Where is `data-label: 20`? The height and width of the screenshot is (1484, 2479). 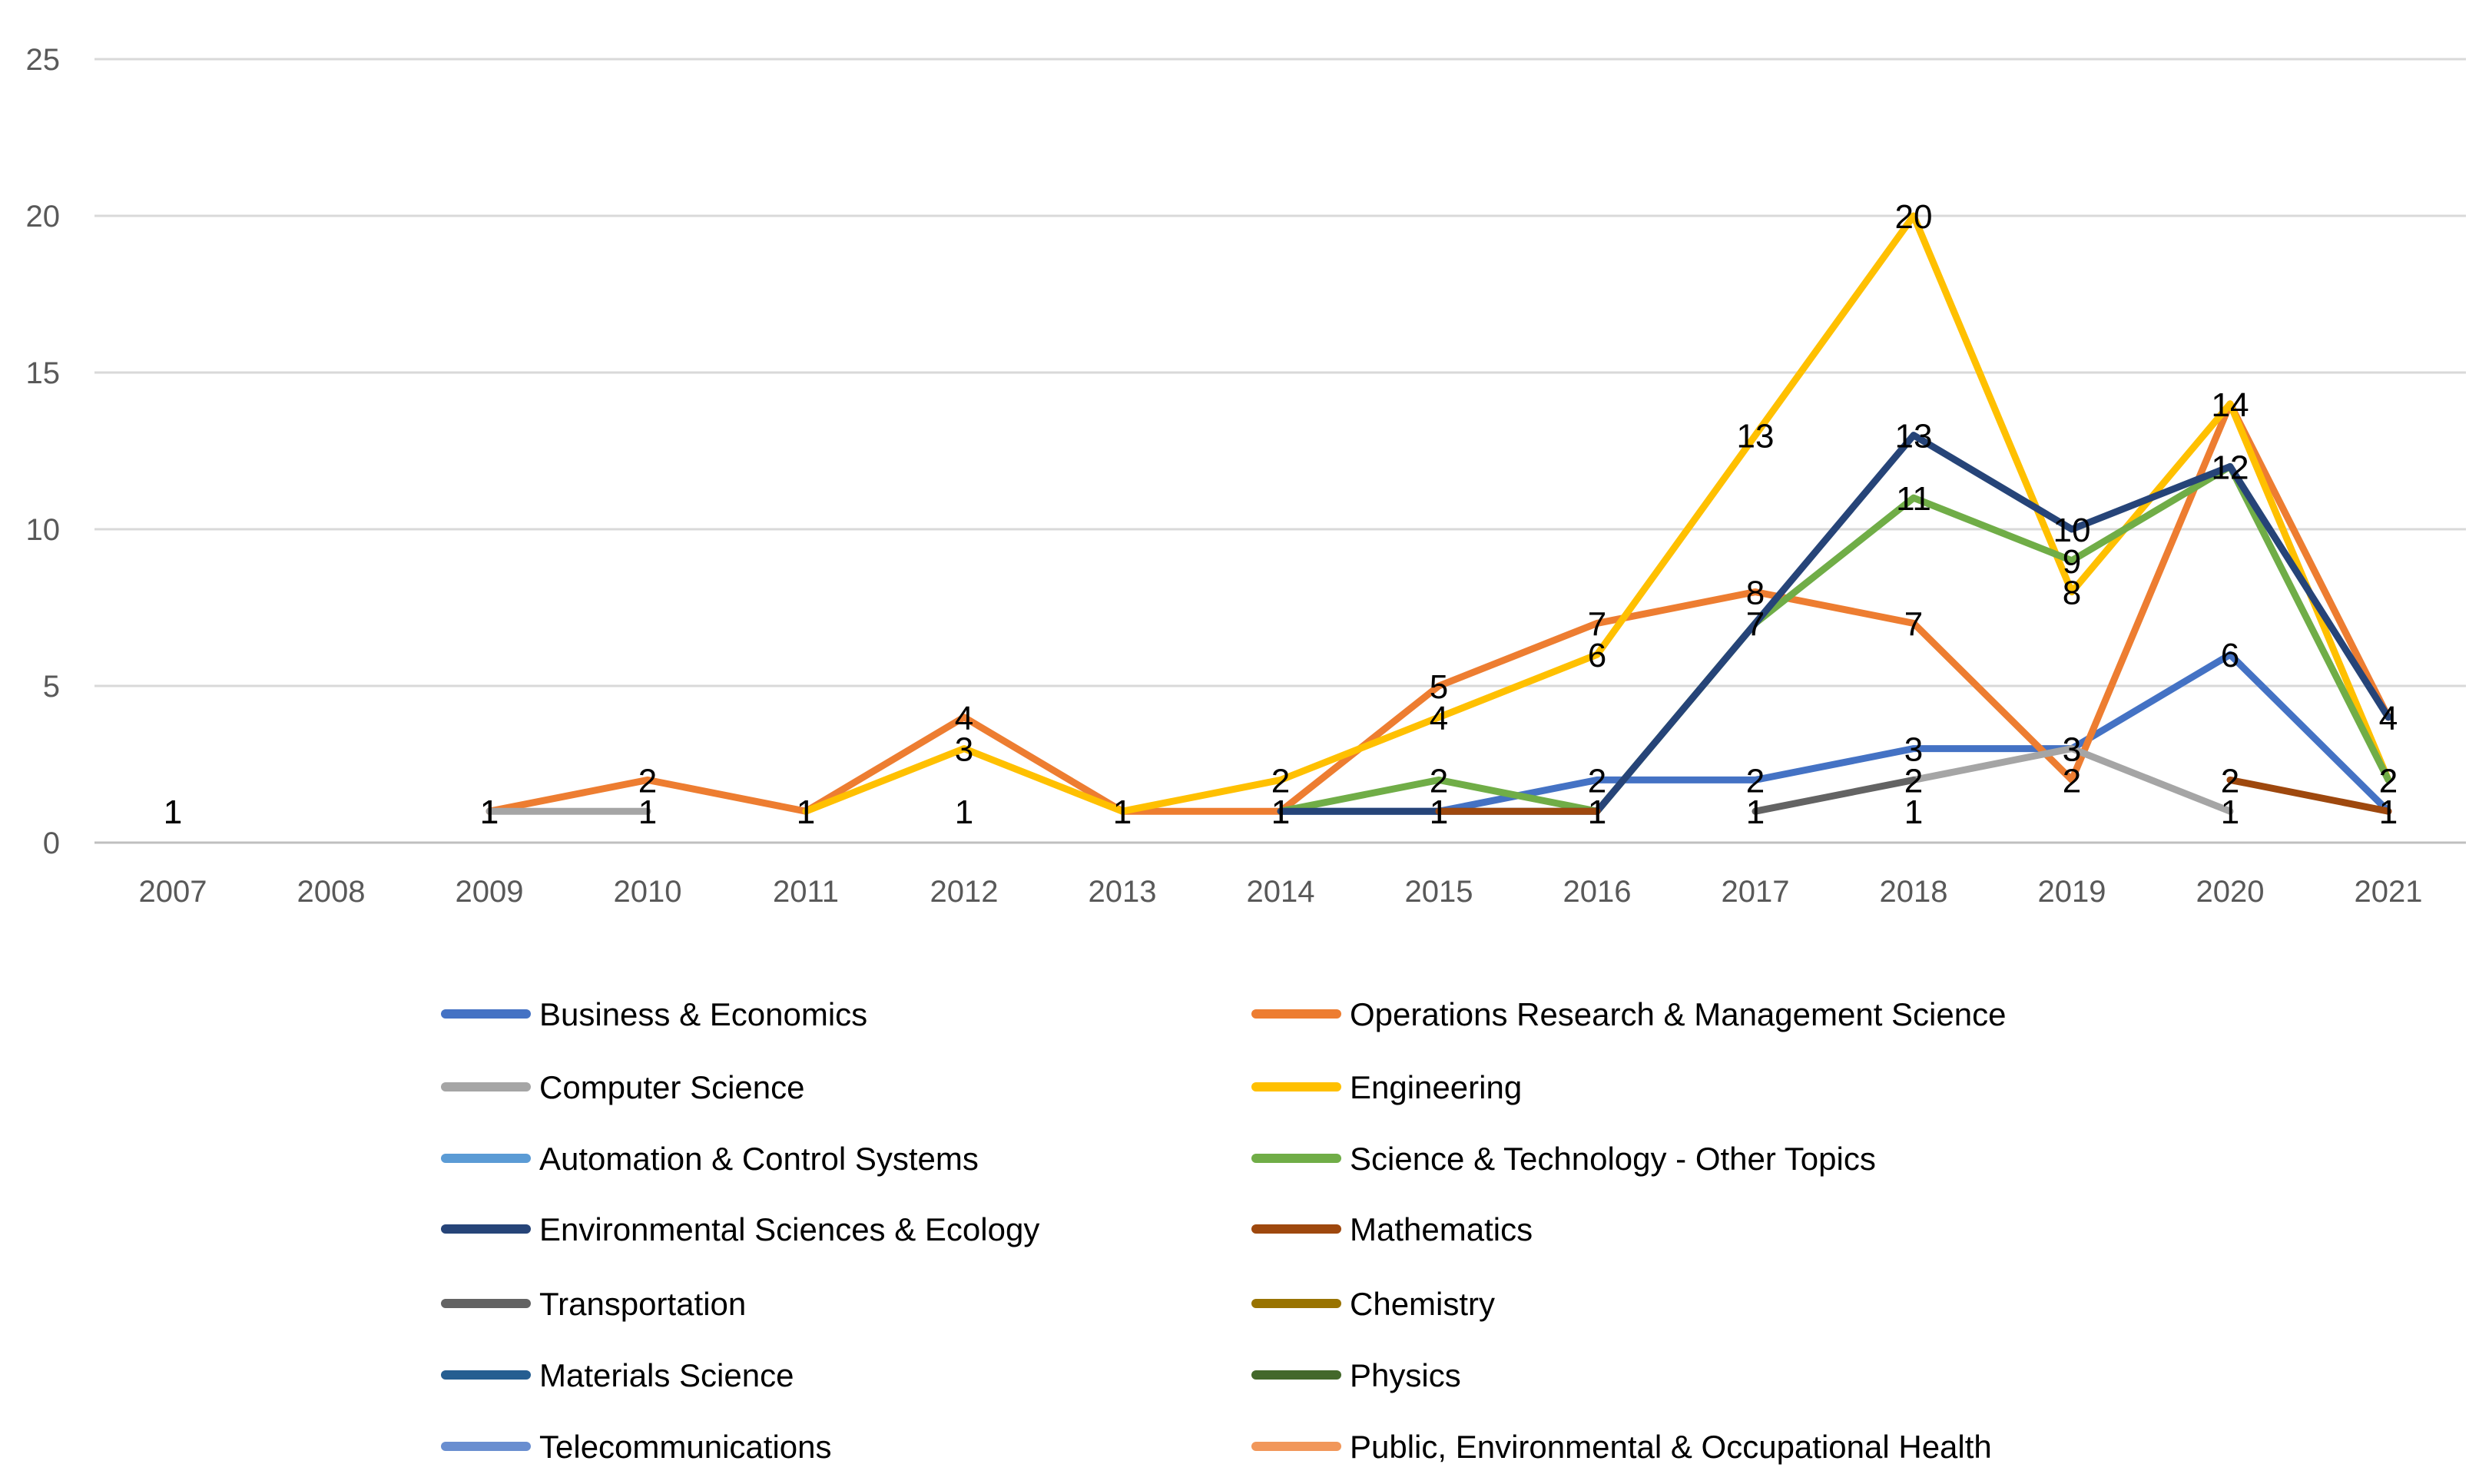 data-label: 20 is located at coordinates (1914, 217).